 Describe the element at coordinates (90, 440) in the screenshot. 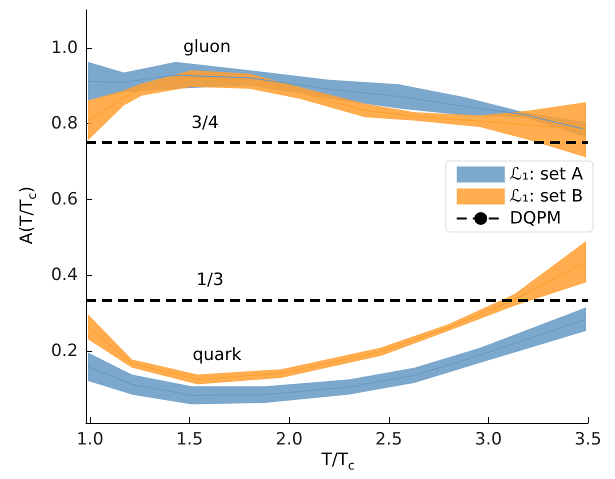

I see `x-tick-label: 1.0` at that location.